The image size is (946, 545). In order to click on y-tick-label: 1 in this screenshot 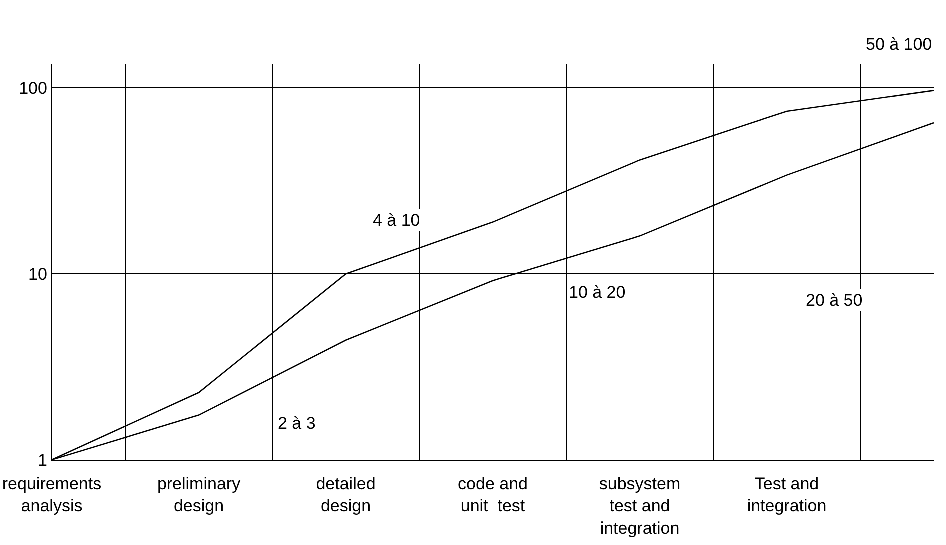, I will do `click(43, 460)`.